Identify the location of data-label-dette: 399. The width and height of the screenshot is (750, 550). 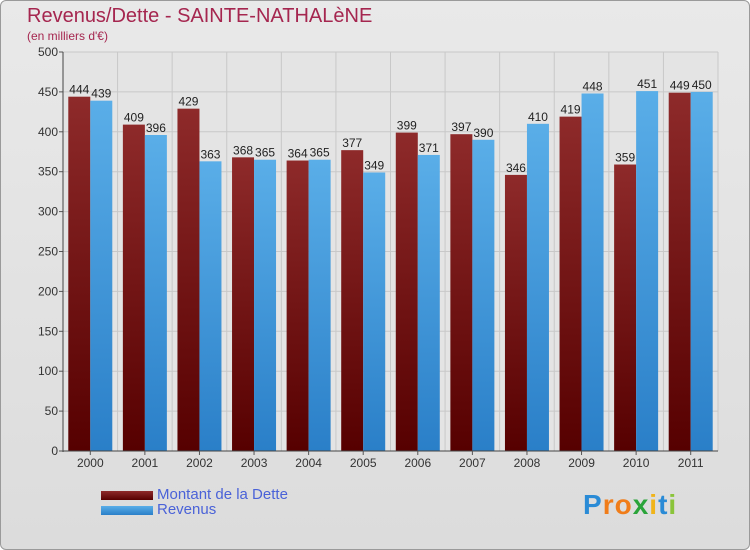
(407, 126).